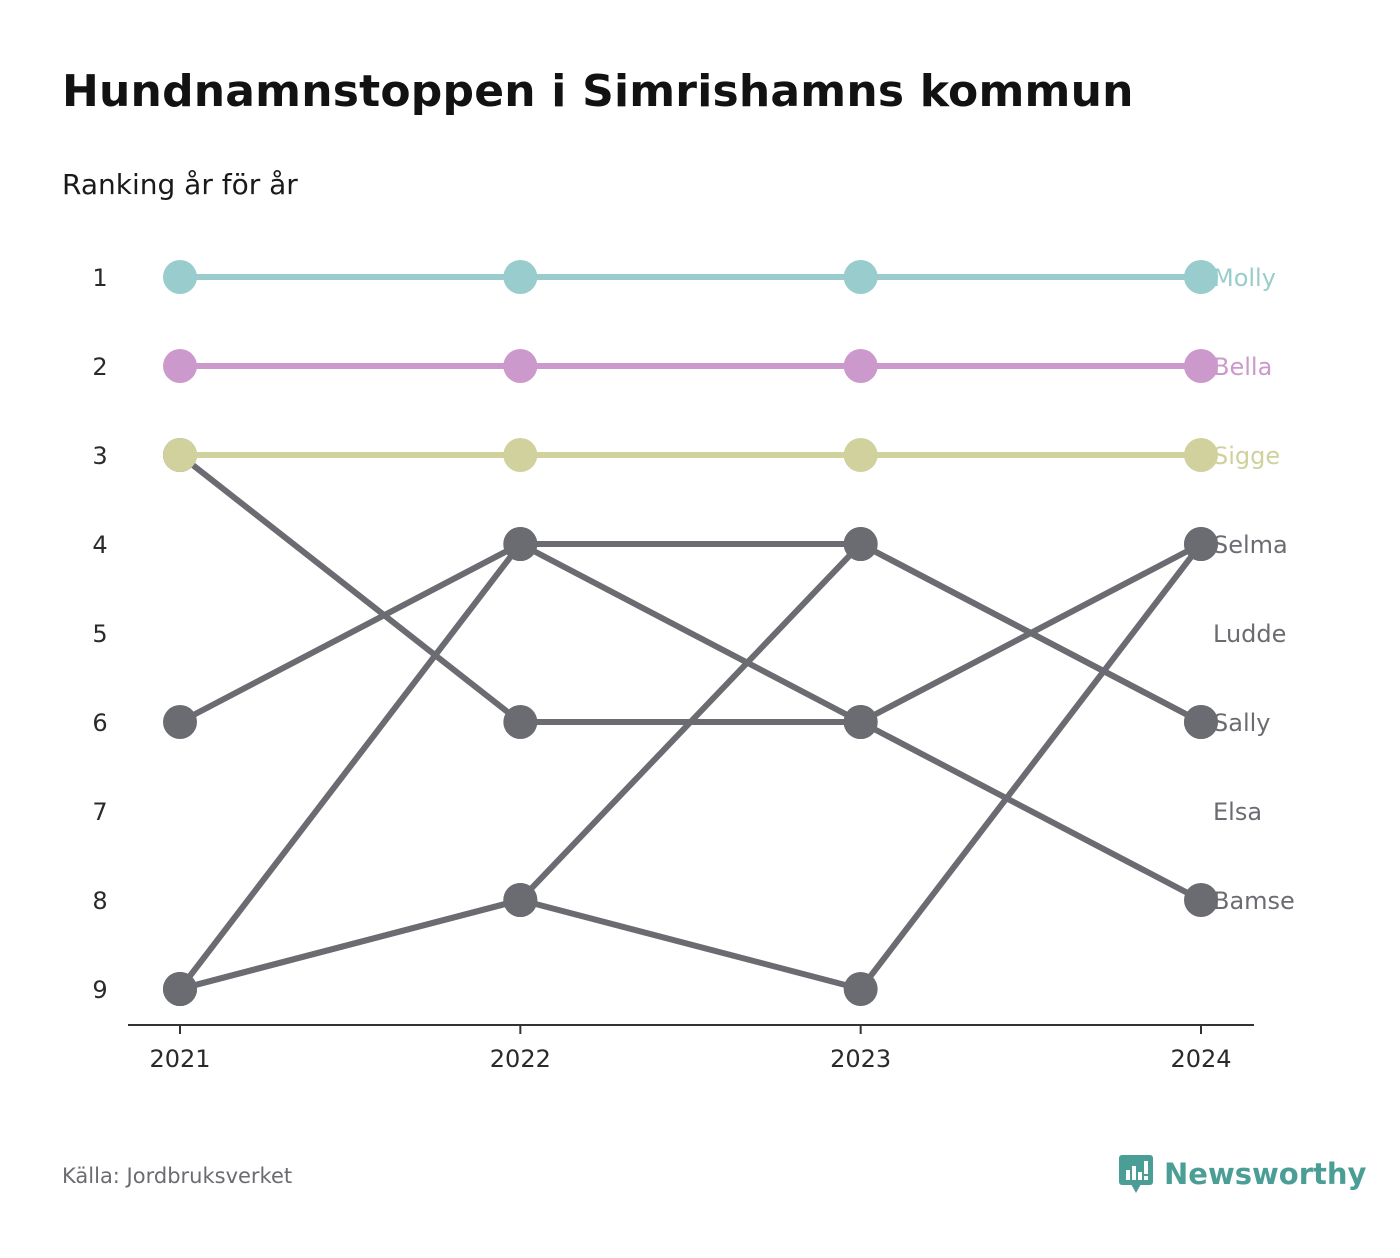  Describe the element at coordinates (1246, 456) in the screenshot. I see `end-label: Sigge` at that location.